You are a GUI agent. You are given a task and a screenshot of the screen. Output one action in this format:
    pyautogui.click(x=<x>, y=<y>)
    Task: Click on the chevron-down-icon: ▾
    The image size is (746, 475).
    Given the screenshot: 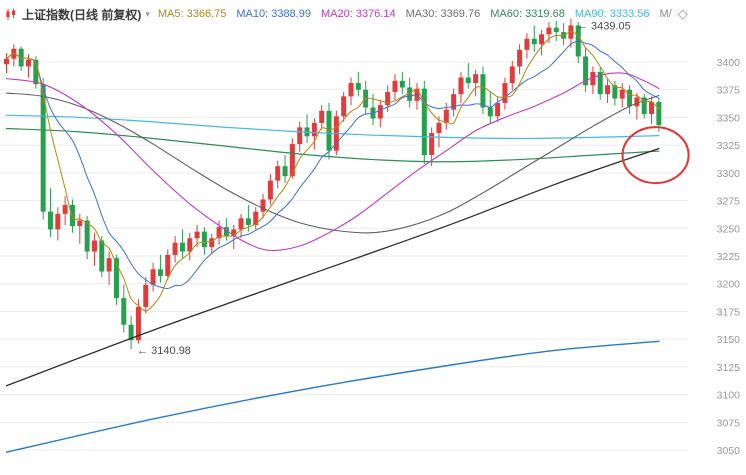 What is the action you would take?
    pyautogui.click(x=147, y=13)
    